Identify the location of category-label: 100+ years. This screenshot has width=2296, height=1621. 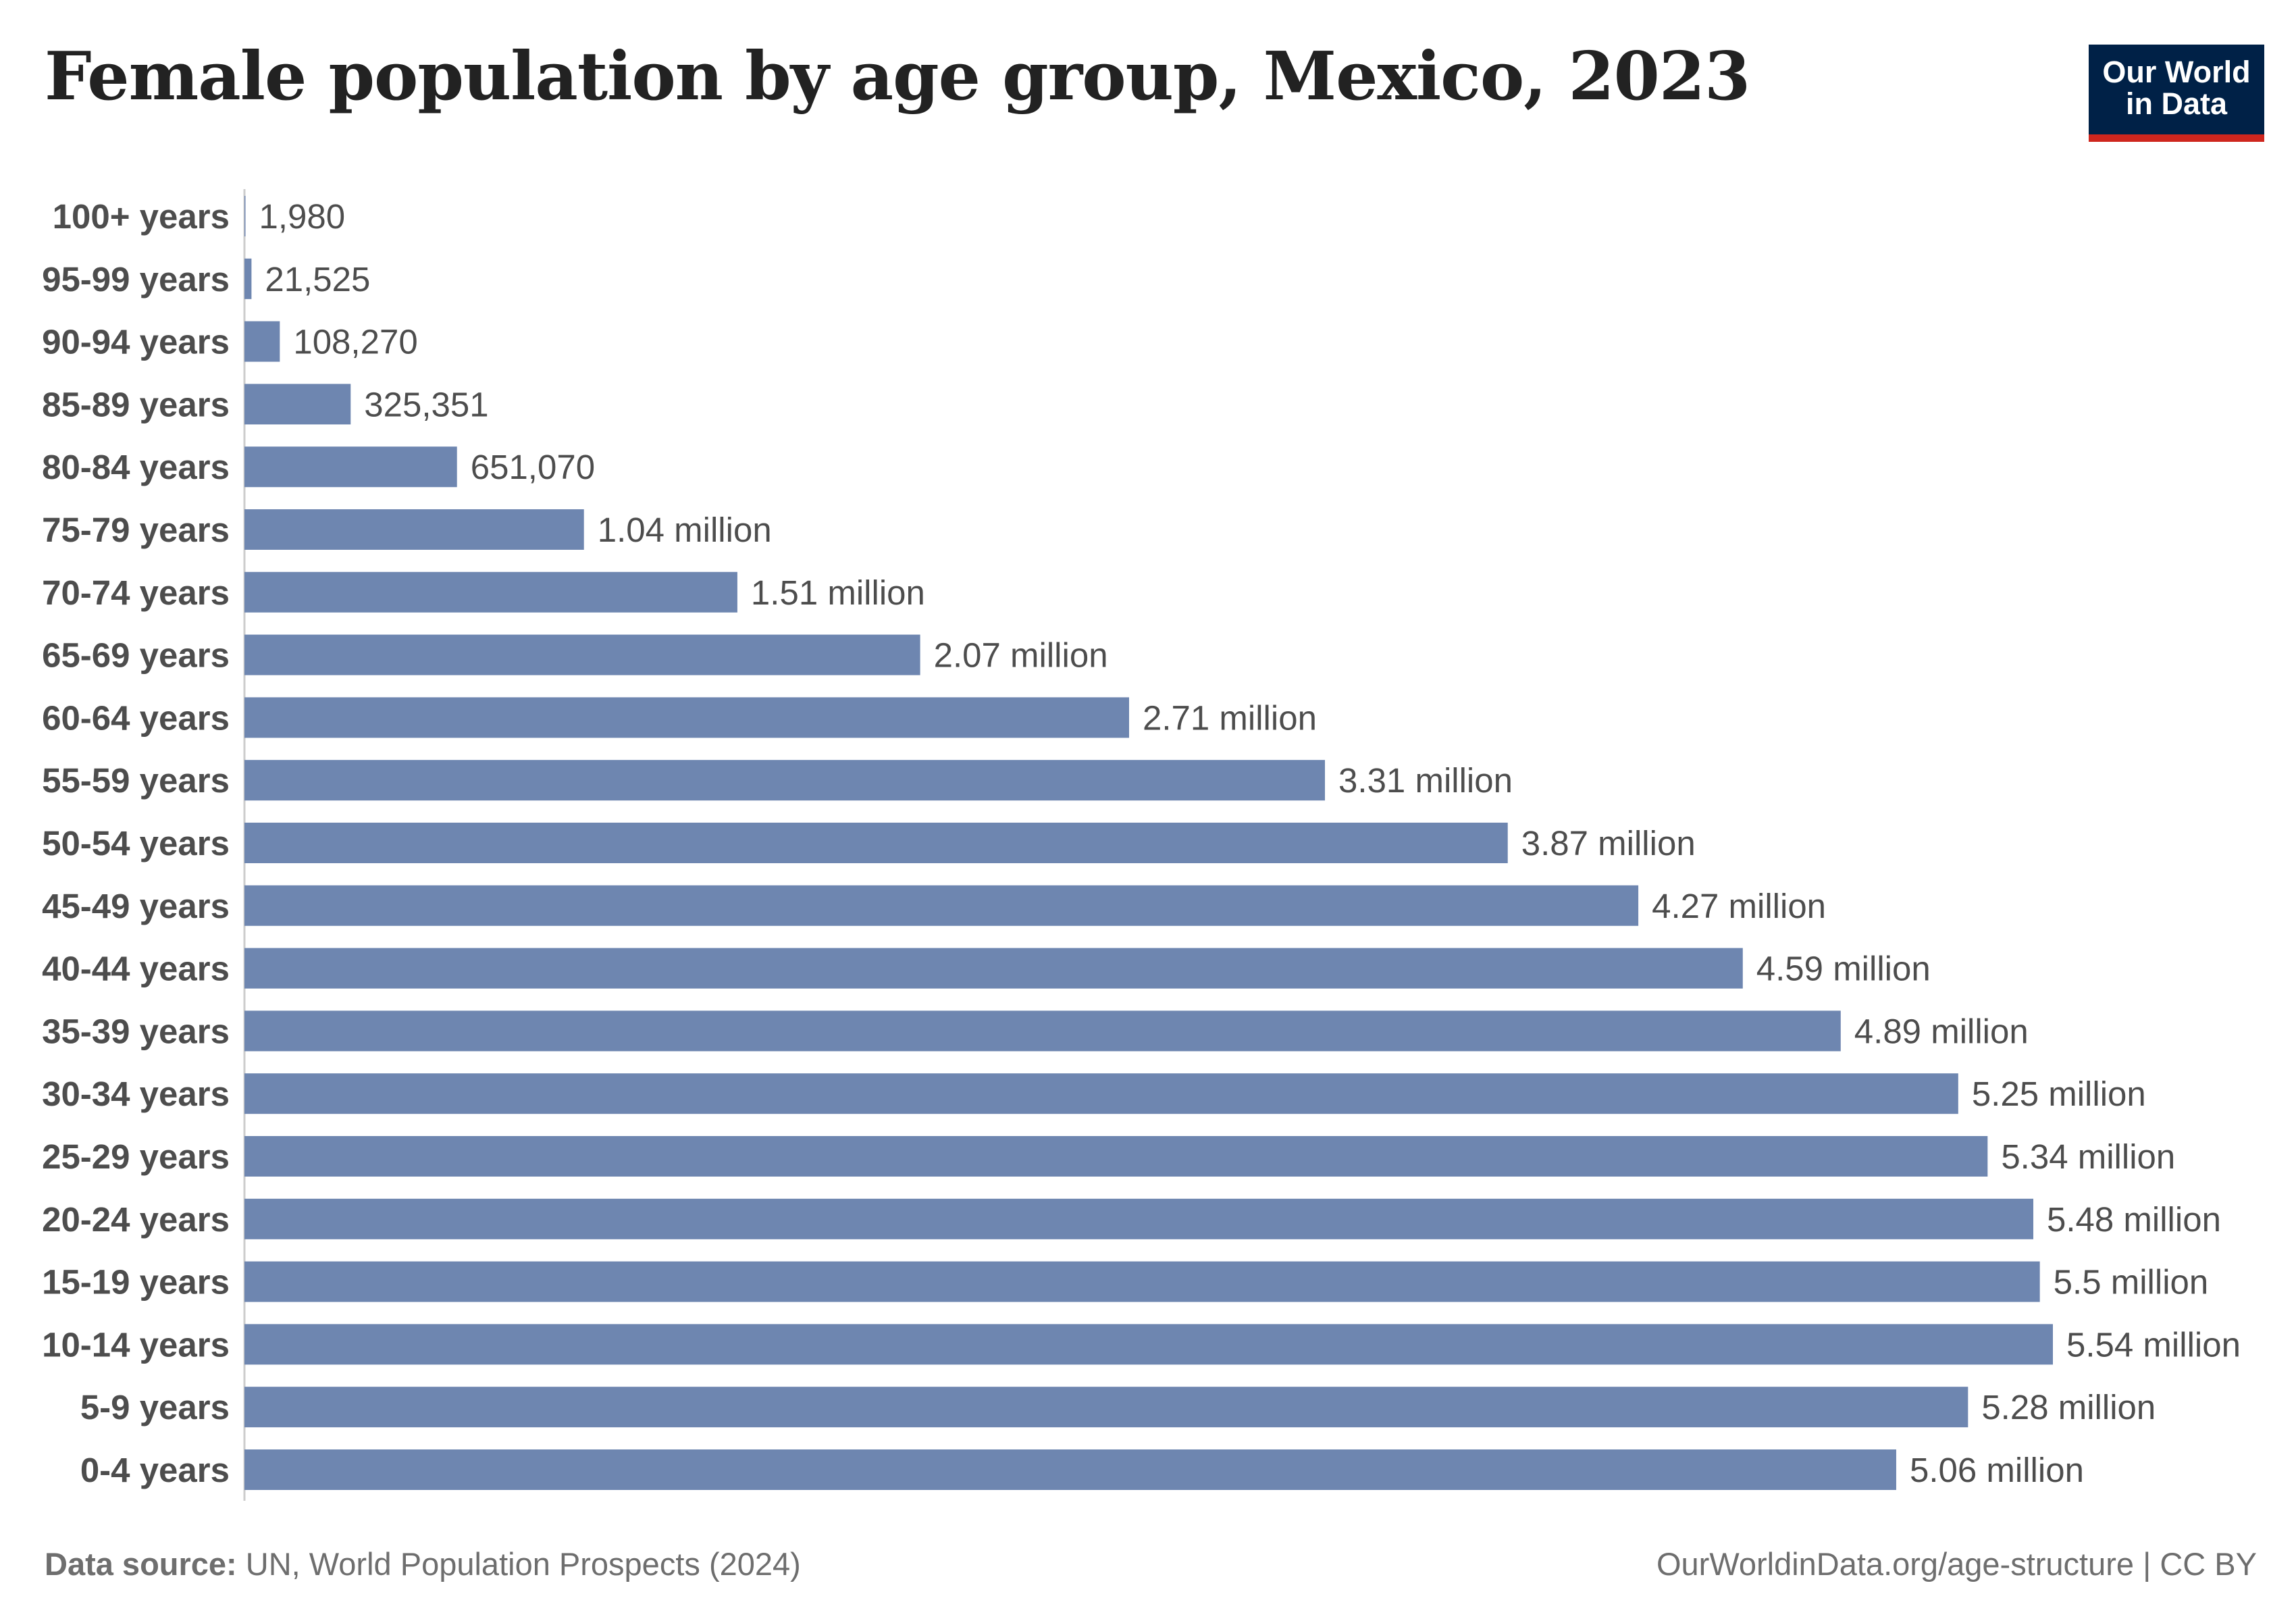
(141, 216).